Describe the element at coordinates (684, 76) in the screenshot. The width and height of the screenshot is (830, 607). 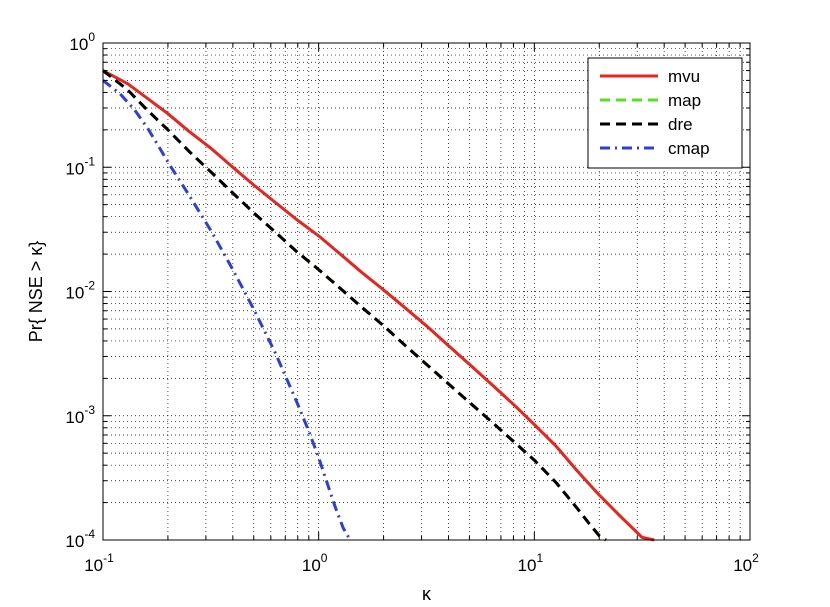
I see `legend-label-mvu: mvu` at that location.